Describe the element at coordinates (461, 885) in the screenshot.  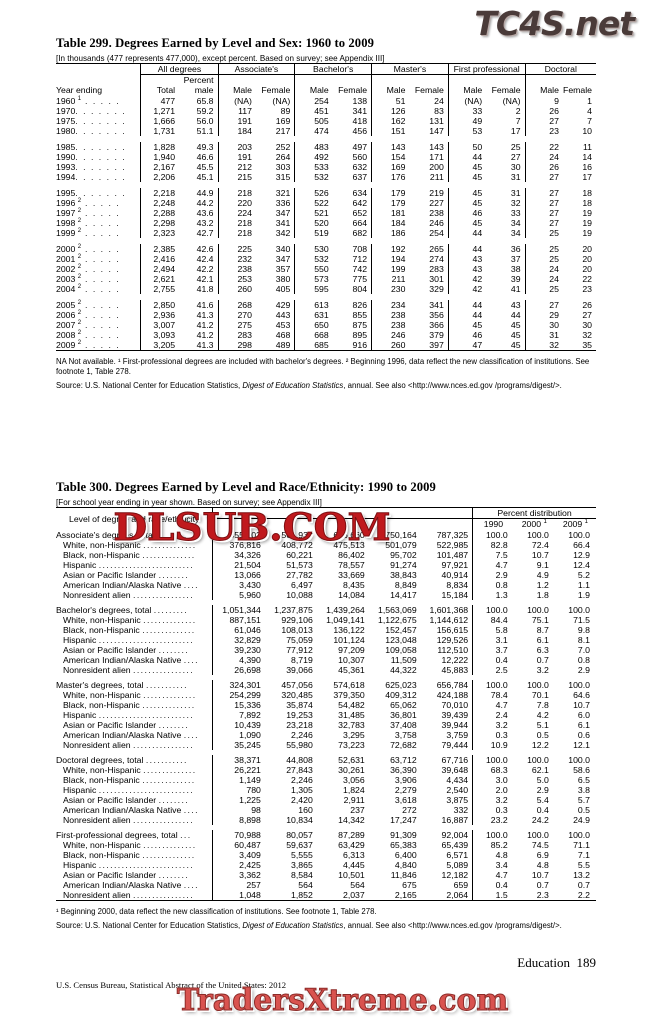
I see `table-cell: 659` at that location.